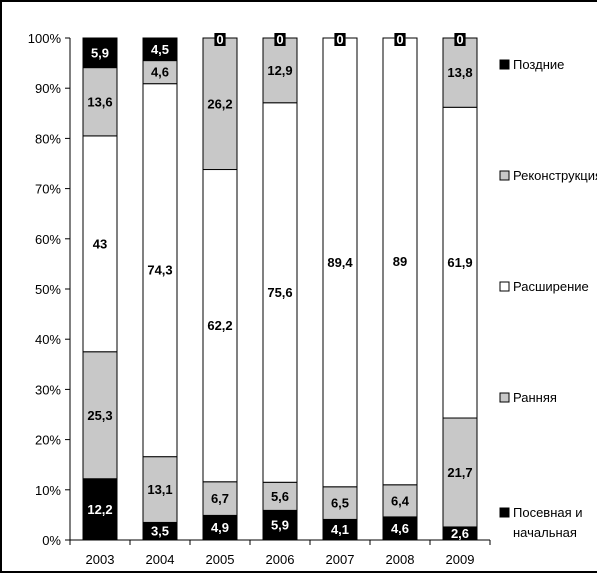  I want to click on data-label: 6,5, so click(340, 503).